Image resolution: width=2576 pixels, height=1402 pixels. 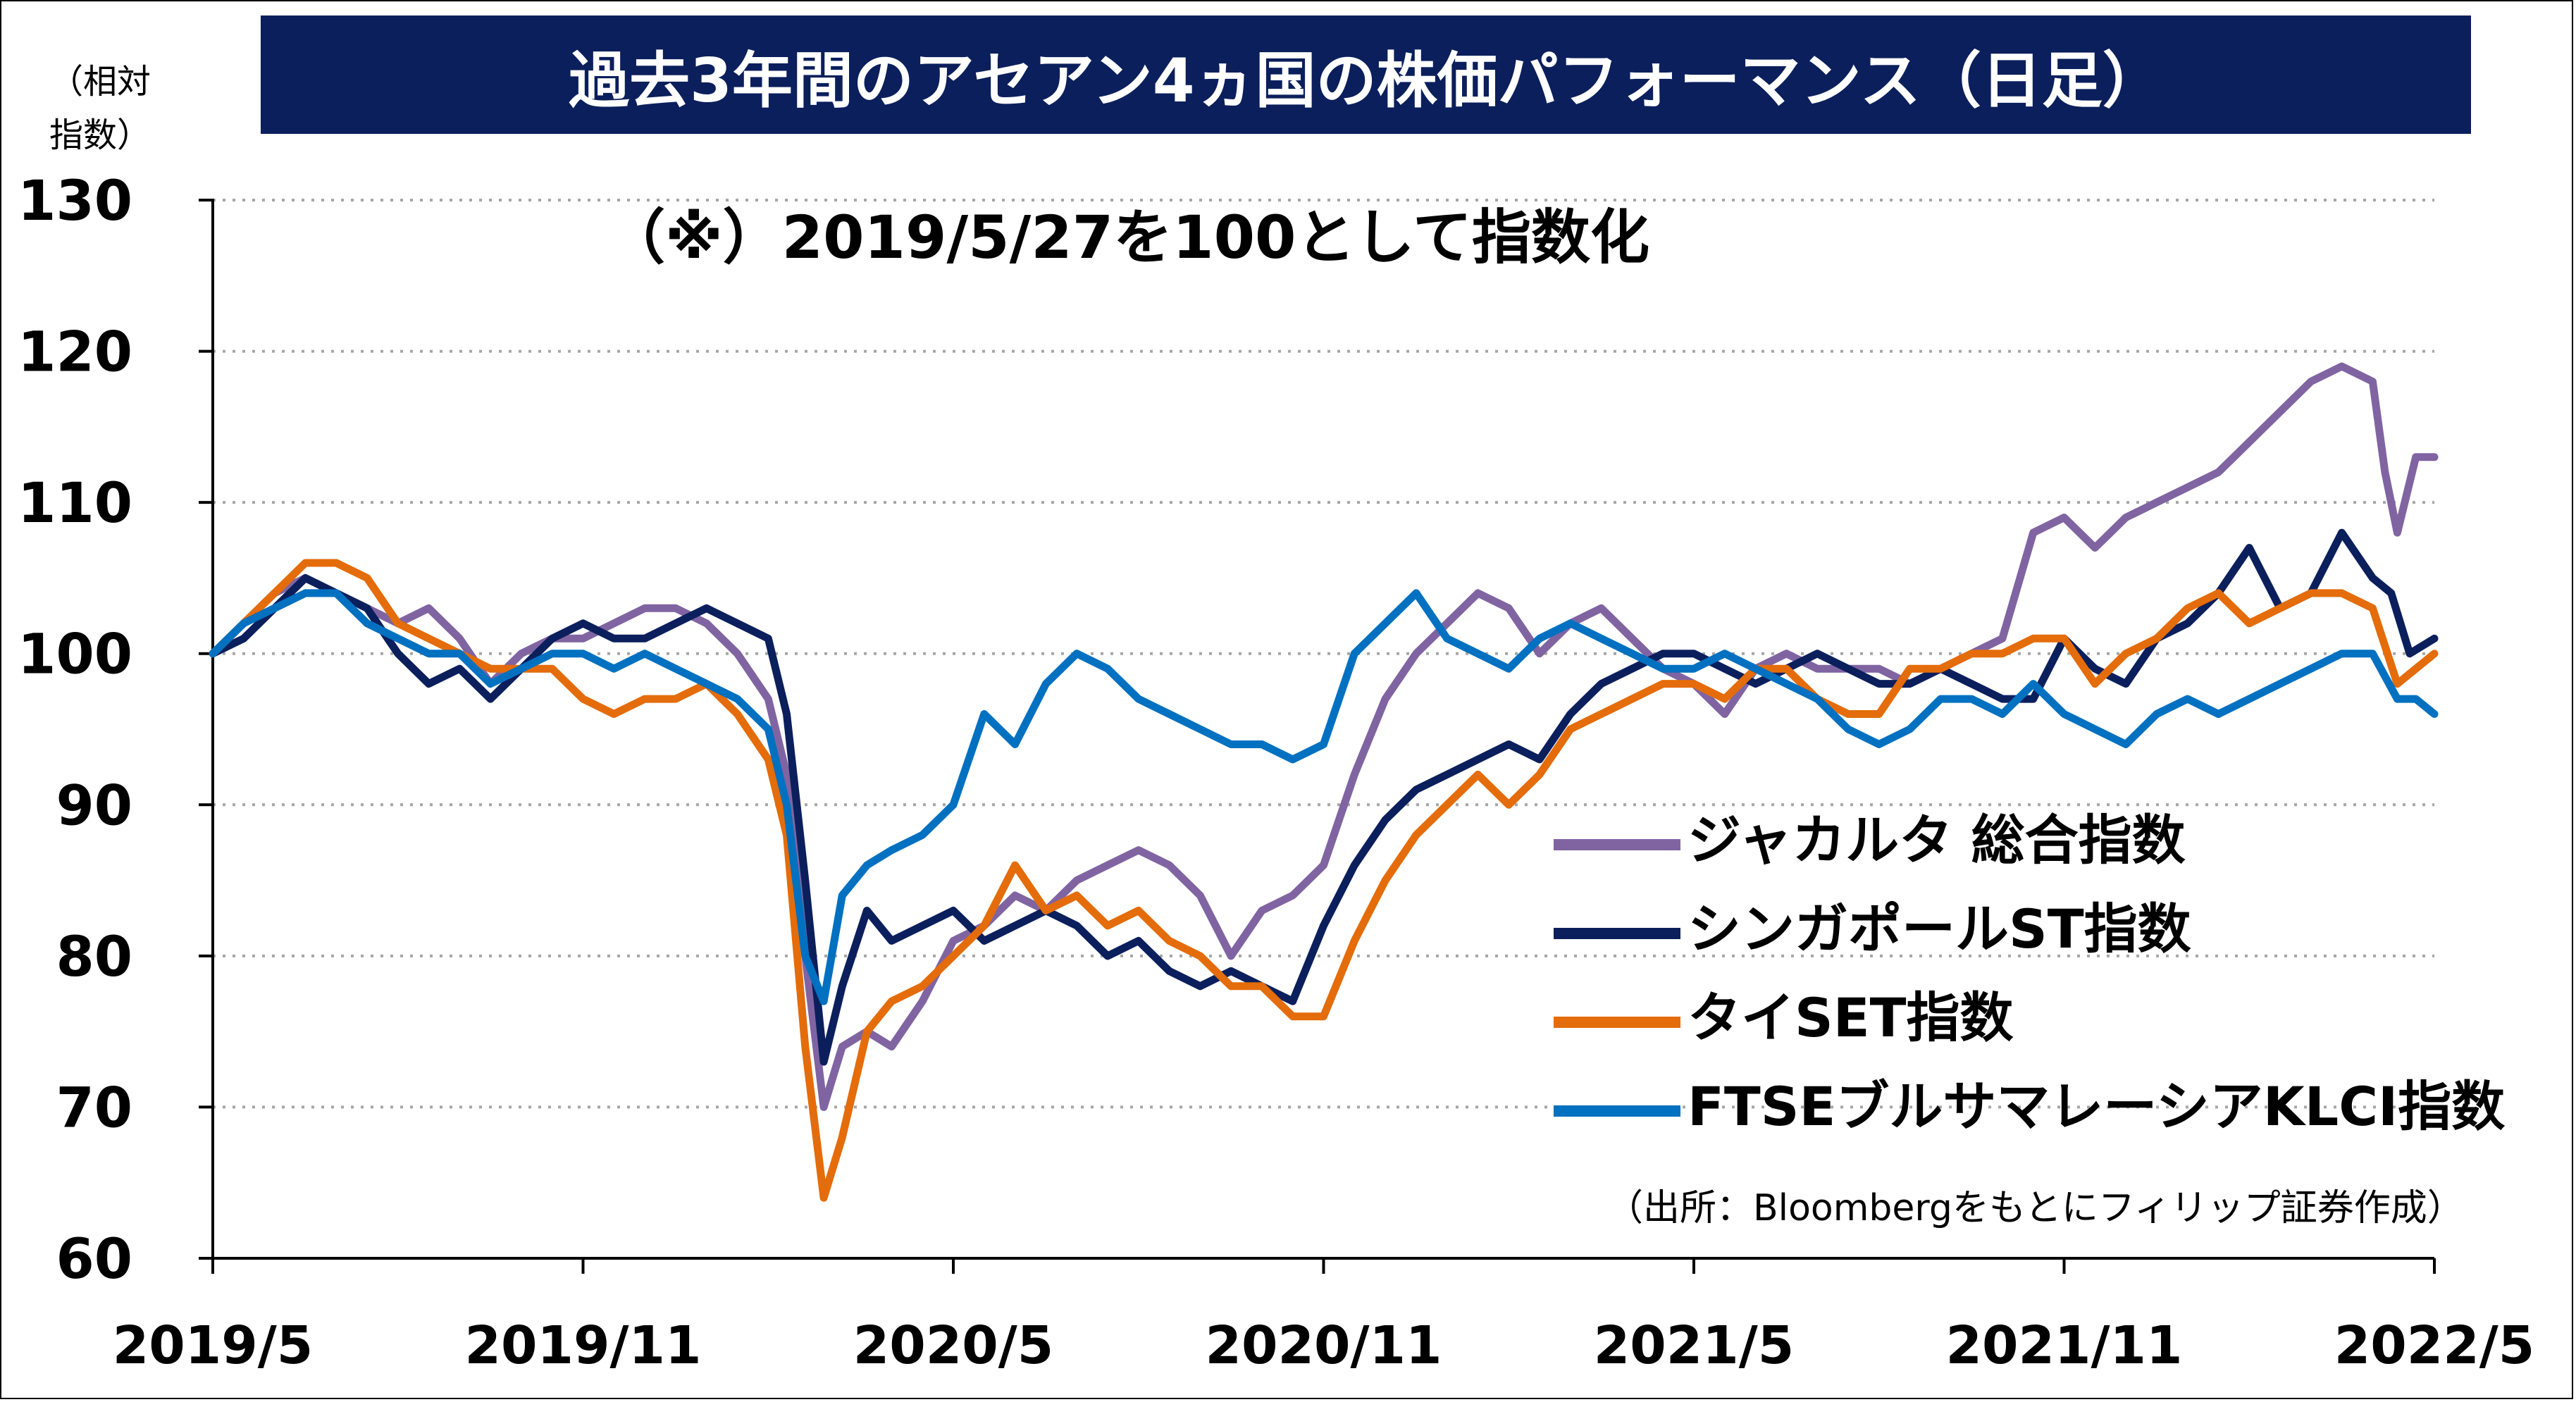 What do you see at coordinates (119, 108) in the screenshot?
I see `y-axis-label: （相対 指数）` at bounding box center [119, 108].